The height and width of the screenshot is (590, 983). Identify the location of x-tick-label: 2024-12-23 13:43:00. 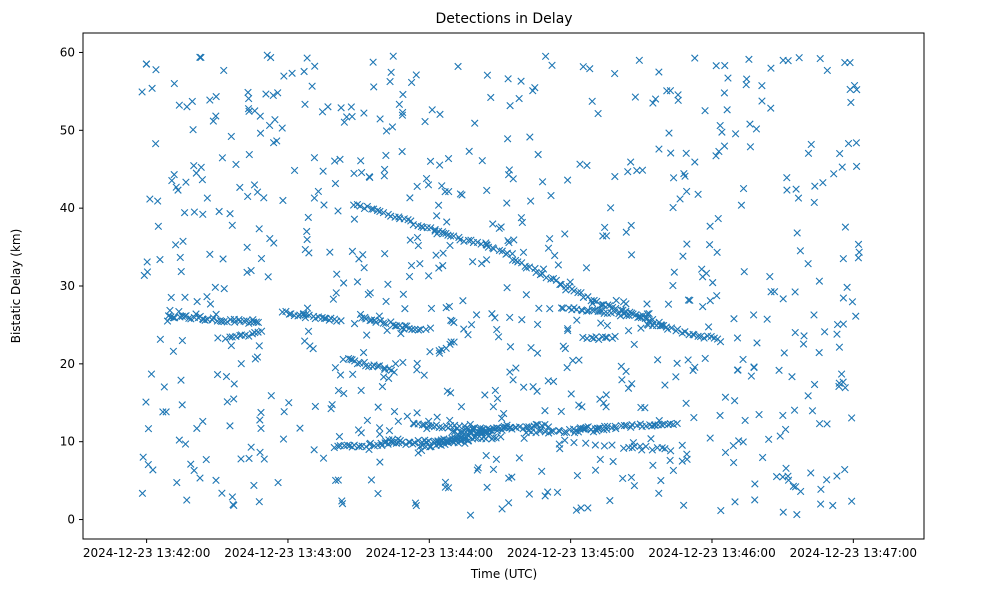
(287, 553).